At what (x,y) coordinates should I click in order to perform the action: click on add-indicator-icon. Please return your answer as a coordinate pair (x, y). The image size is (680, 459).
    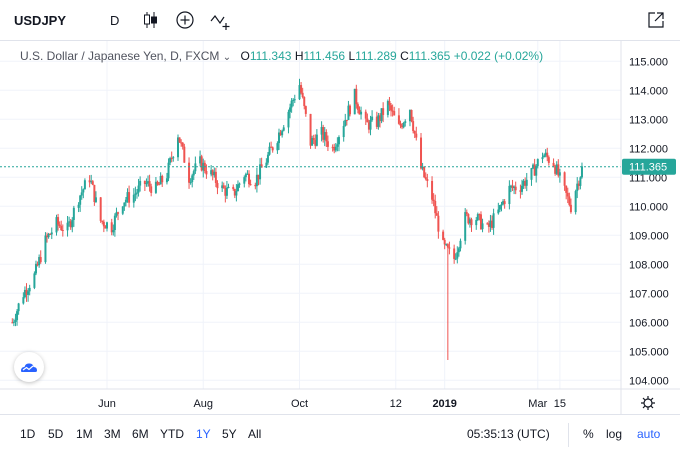
    Looking at the image, I should click on (185, 20).